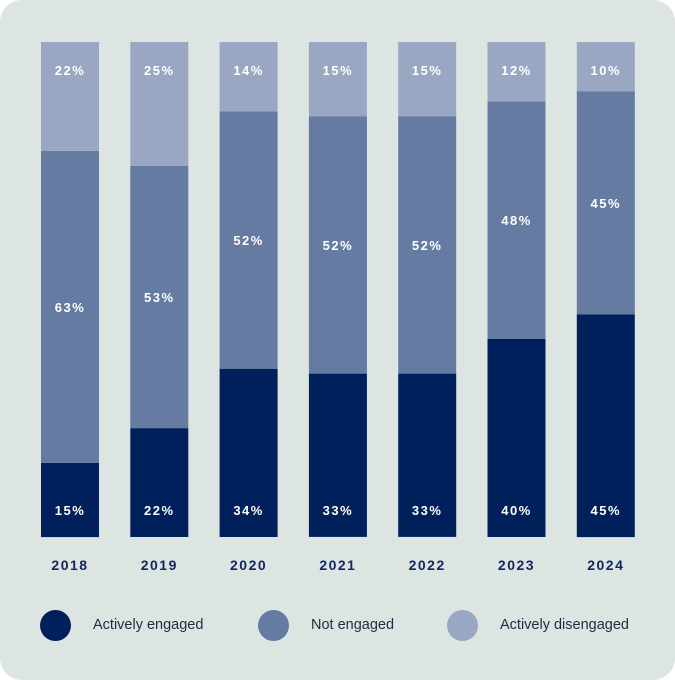 The image size is (675, 680). I want to click on label-actively-disengaged-2021: 15%, so click(338, 70).